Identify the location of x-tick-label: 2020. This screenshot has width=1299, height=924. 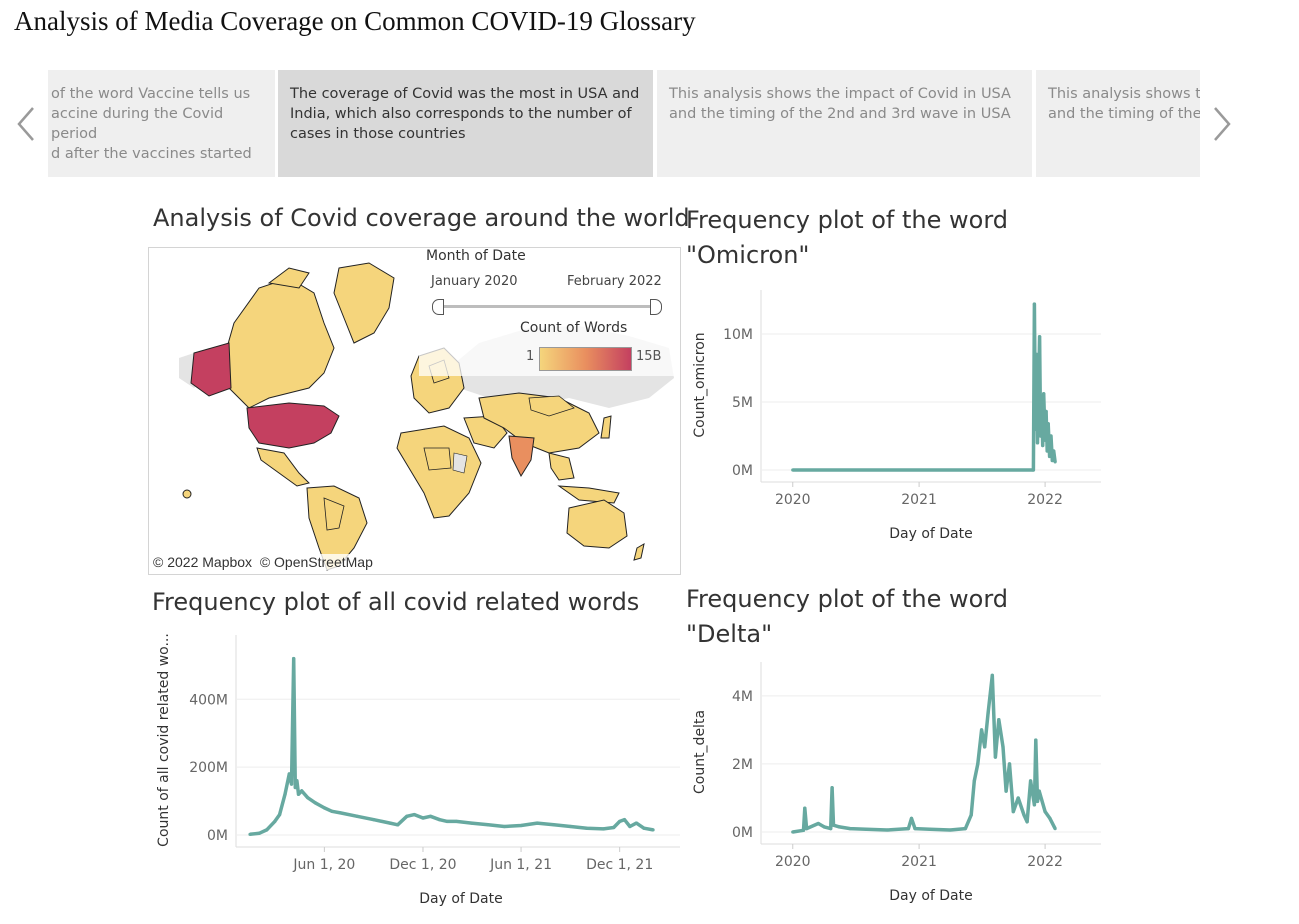
(793, 862).